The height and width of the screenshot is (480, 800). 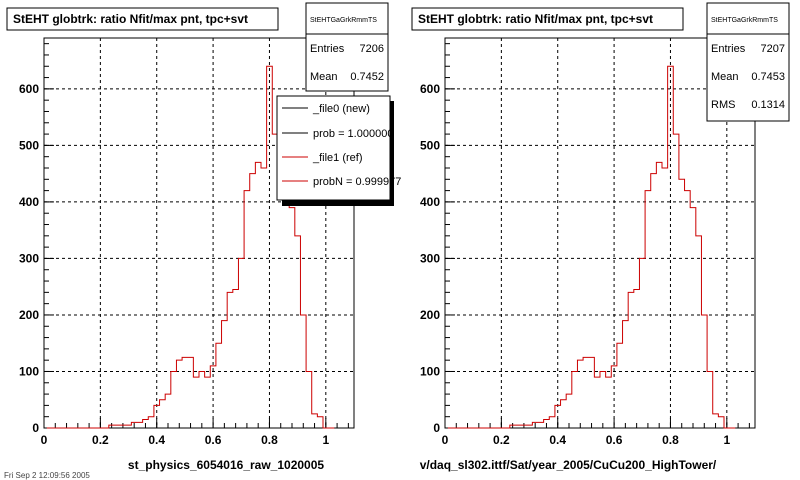 What do you see at coordinates (327, 49) in the screenshot?
I see `left-stats-entries-label: Entries` at bounding box center [327, 49].